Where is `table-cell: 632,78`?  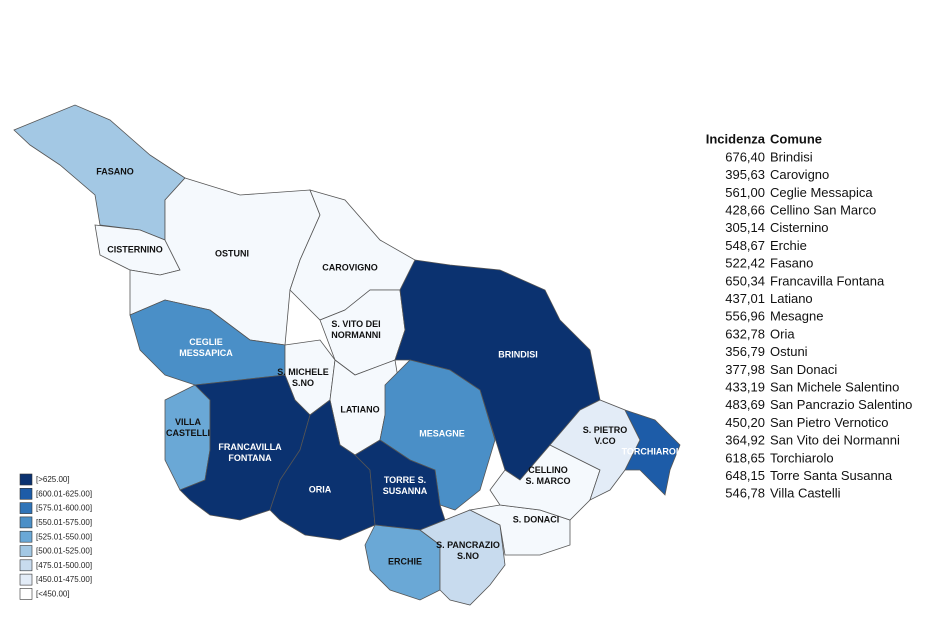 table-cell: 632,78 is located at coordinates (745, 333).